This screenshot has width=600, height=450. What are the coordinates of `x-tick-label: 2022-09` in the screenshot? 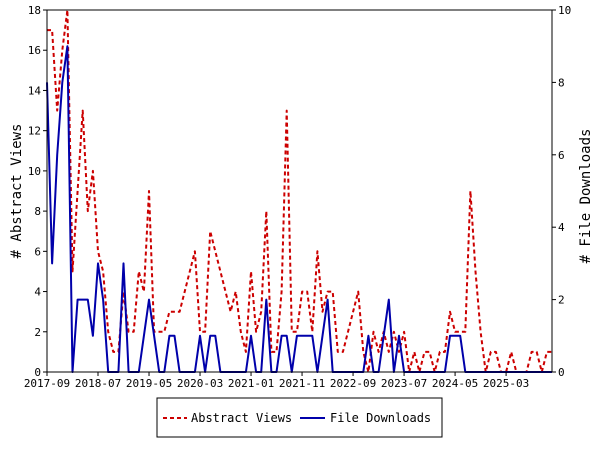 It's located at (353, 383).